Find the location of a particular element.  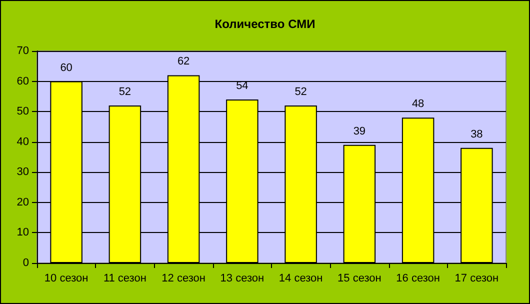

y-tick-label: 30 is located at coordinates (22, 172).